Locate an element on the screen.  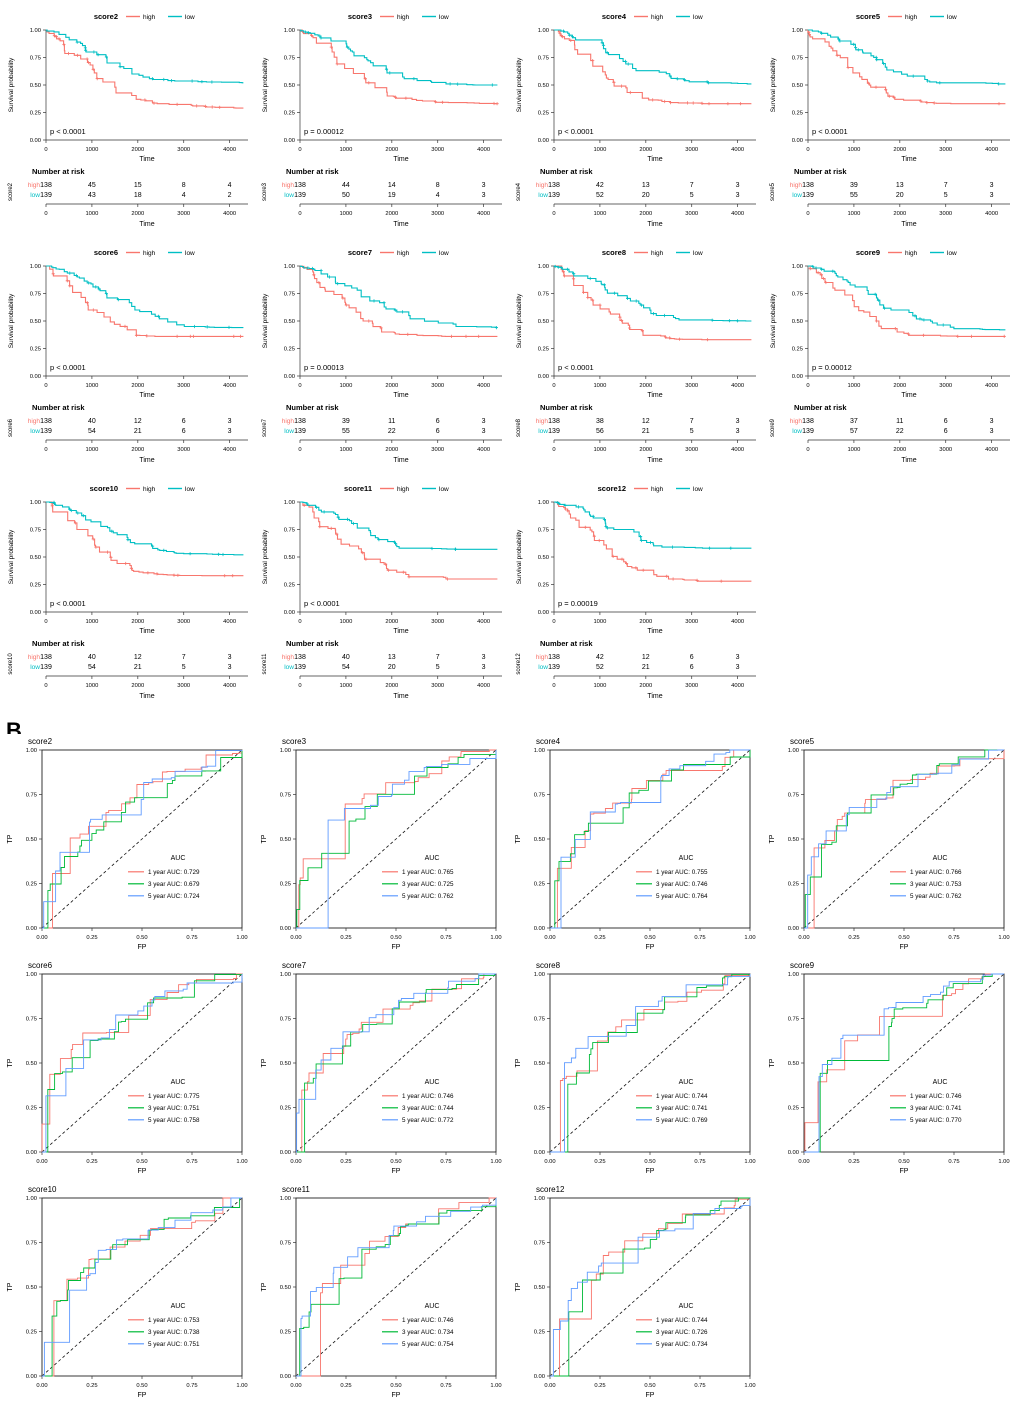
legend-entry: 1 year AUC: 0.746 is located at coordinates (428, 1096).